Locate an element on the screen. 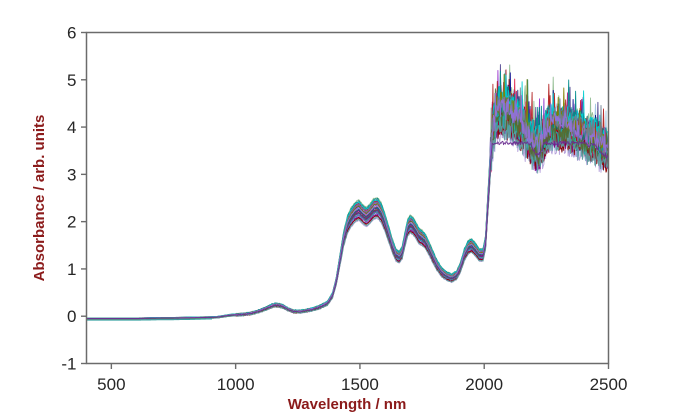  y-tick-label: 0 is located at coordinates (71, 316).